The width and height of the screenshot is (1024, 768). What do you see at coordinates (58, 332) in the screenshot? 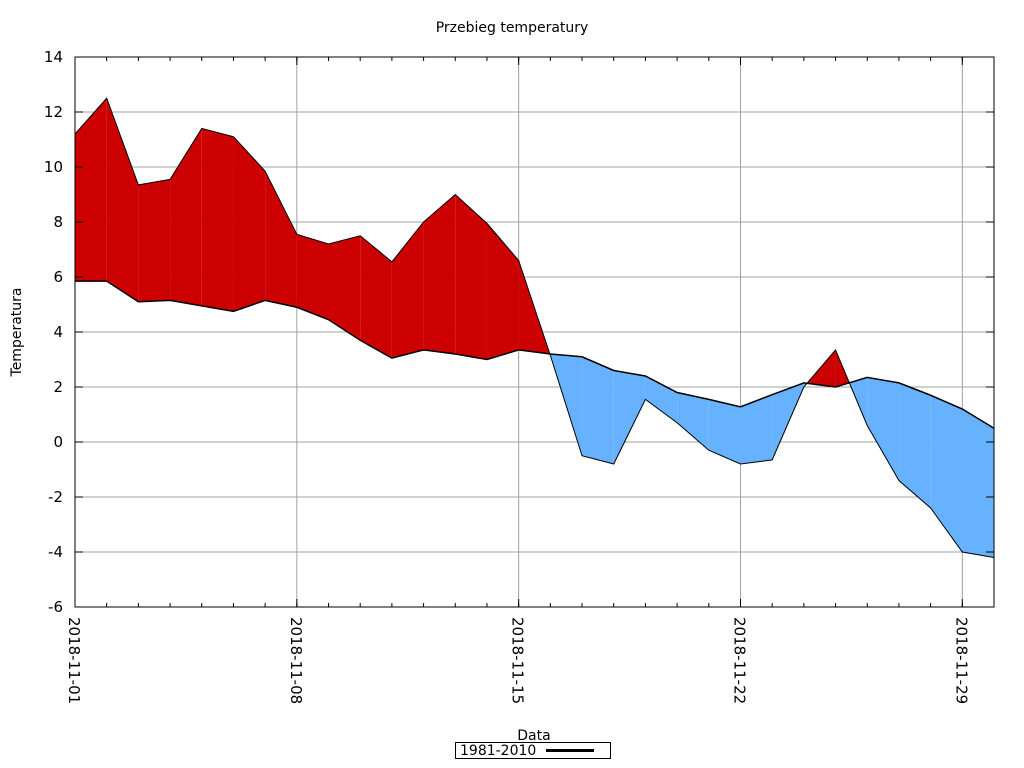
I see `y-tick-label: 4` at bounding box center [58, 332].